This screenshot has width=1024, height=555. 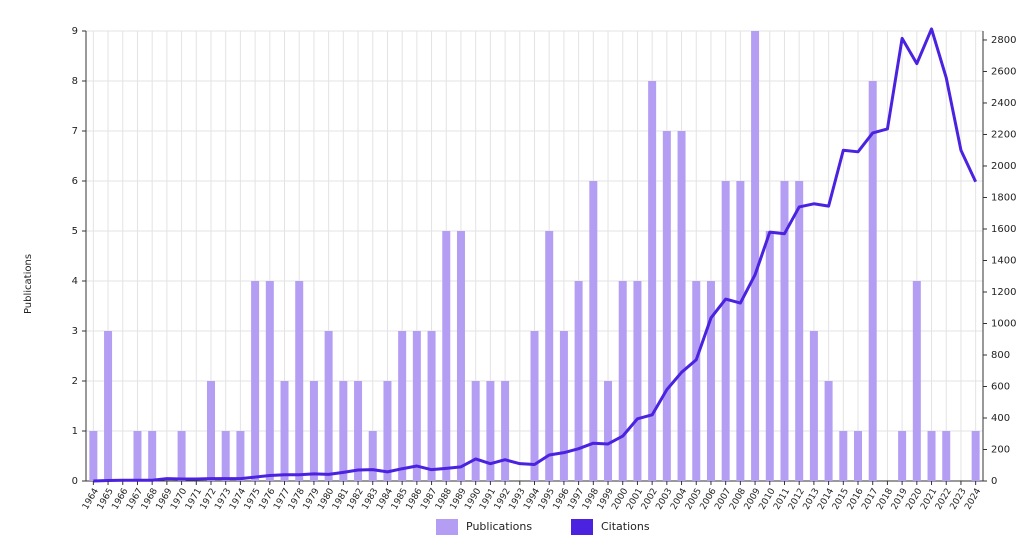 I want to click on y2-tick-label: 1000, so click(x=1003, y=323).